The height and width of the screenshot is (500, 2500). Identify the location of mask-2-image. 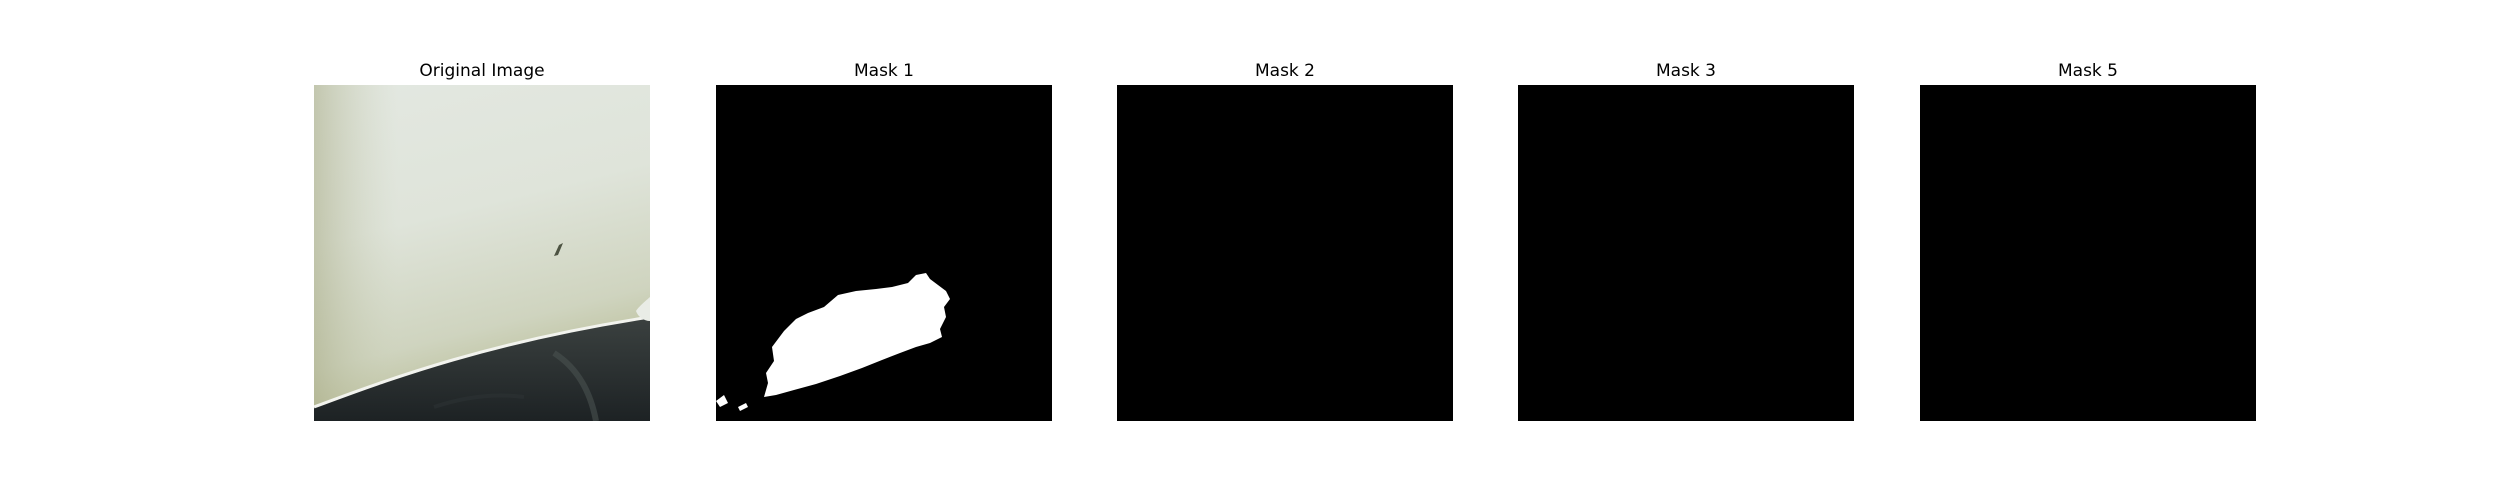
(1285, 253).